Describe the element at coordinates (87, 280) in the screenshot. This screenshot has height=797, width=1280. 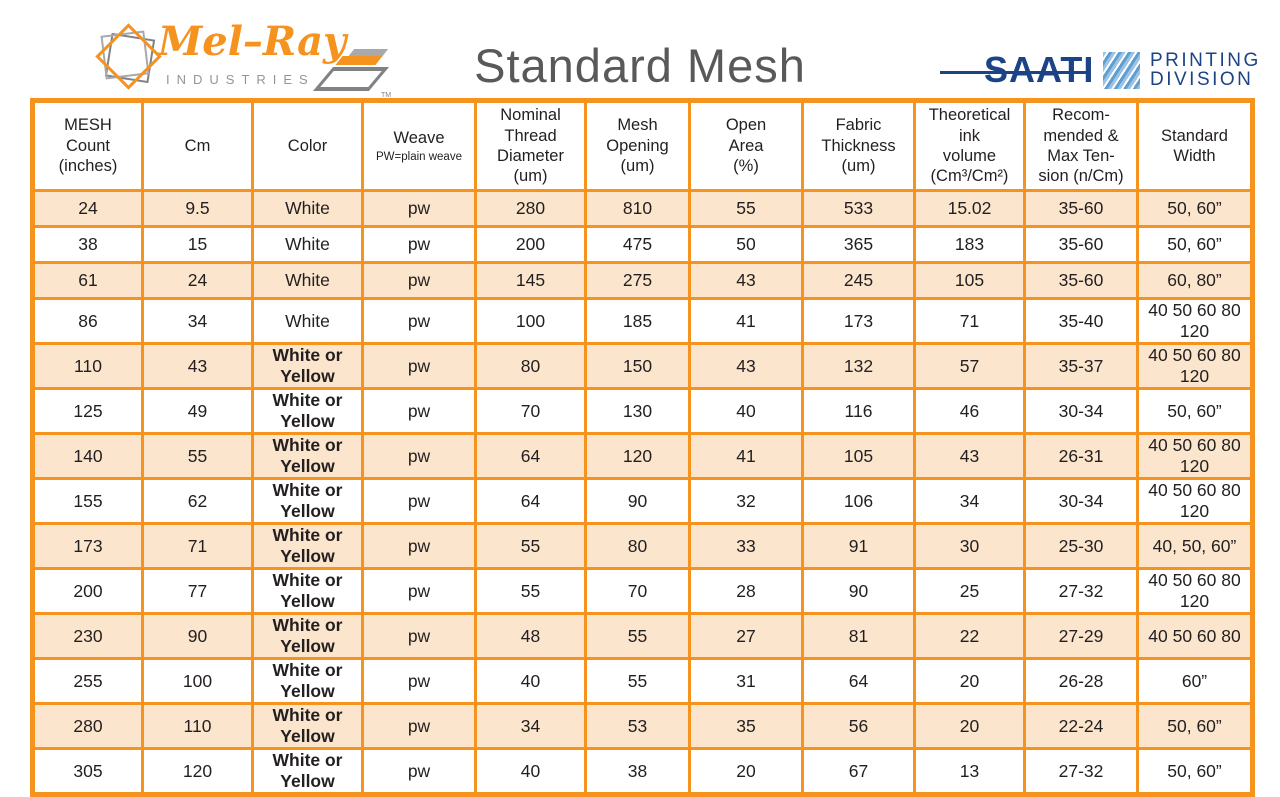
I see `cell-mesh-count: 61` at that location.